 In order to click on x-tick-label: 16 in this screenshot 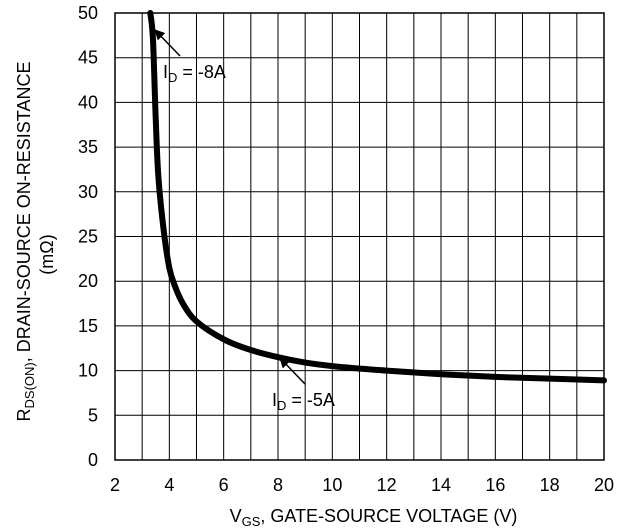, I will do `click(495, 485)`.